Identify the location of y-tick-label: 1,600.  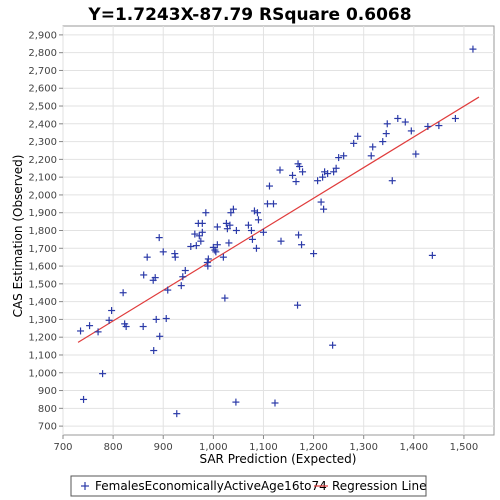
(42, 267).